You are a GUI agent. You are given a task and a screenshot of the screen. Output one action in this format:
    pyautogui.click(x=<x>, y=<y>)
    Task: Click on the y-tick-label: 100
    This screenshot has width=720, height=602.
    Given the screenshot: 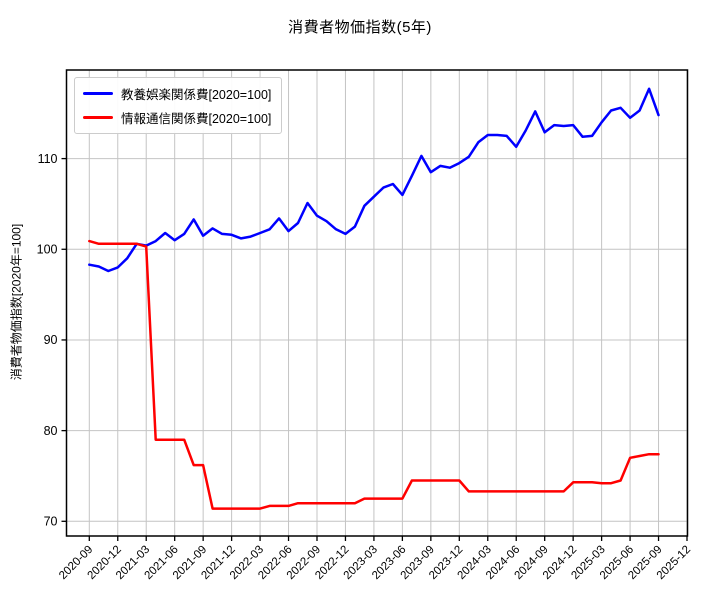 What is the action you would take?
    pyautogui.click(x=47, y=249)
    